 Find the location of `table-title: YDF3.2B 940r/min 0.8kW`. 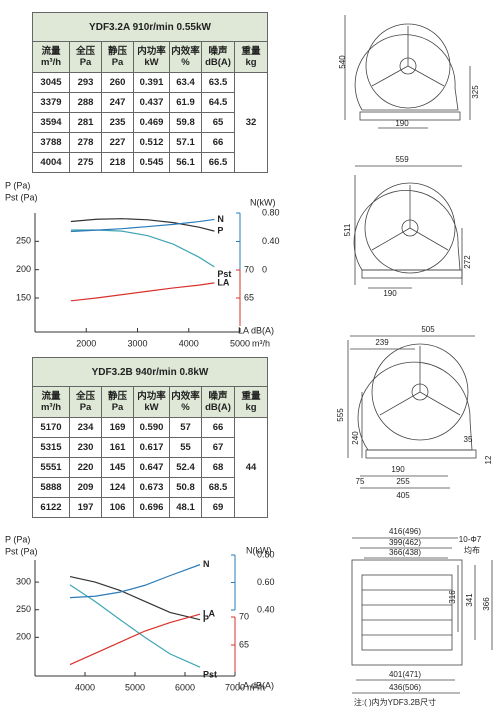

table-title: YDF3.2B 940r/min 0.8kW is located at coordinates (150, 372).